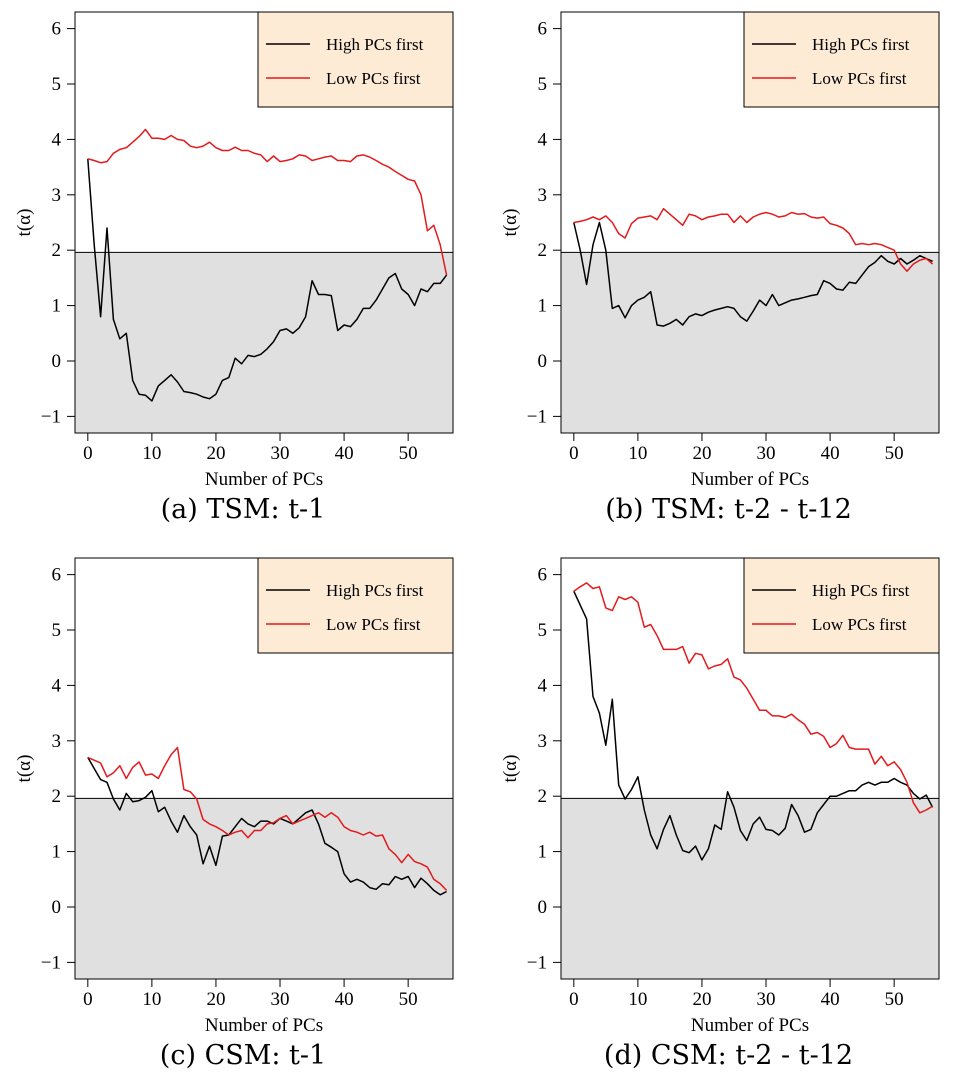 Image resolution: width=971 pixels, height=1091 pixels. What do you see at coordinates (728, 1055) in the screenshot?
I see `chart-caption: (d) CSM: t-2 - t-12` at bounding box center [728, 1055].